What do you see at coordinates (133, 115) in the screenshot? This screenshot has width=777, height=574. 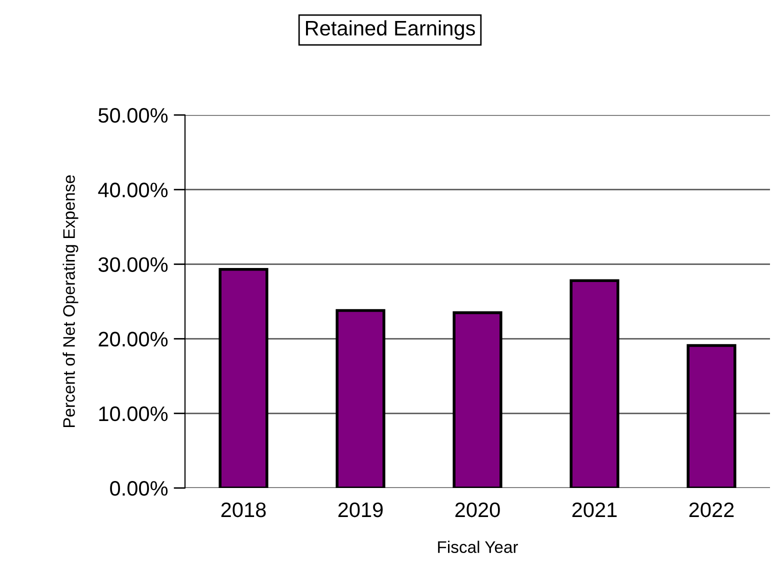 I see `y-tick-label: 50.00%` at bounding box center [133, 115].